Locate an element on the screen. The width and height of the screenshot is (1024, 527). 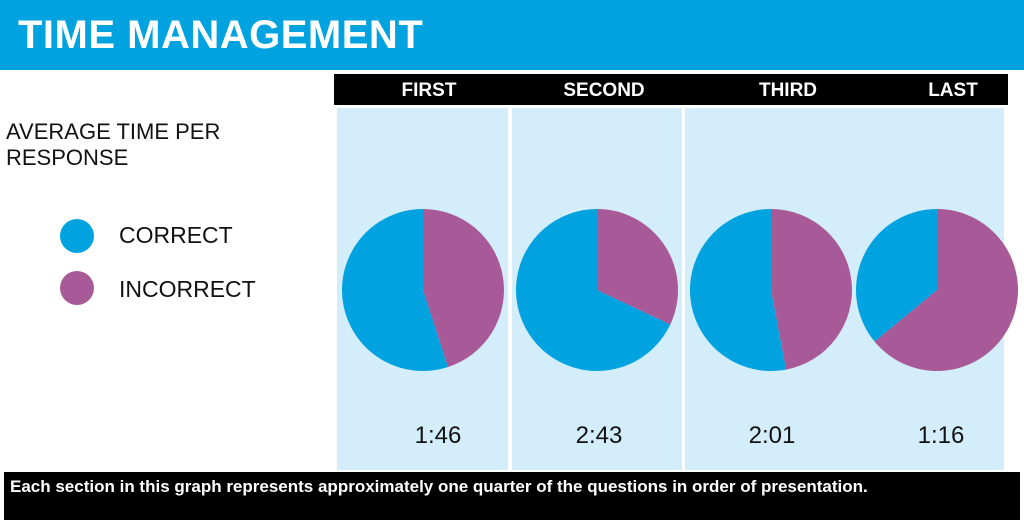
section-header-last: LAST is located at coordinates (953, 90).